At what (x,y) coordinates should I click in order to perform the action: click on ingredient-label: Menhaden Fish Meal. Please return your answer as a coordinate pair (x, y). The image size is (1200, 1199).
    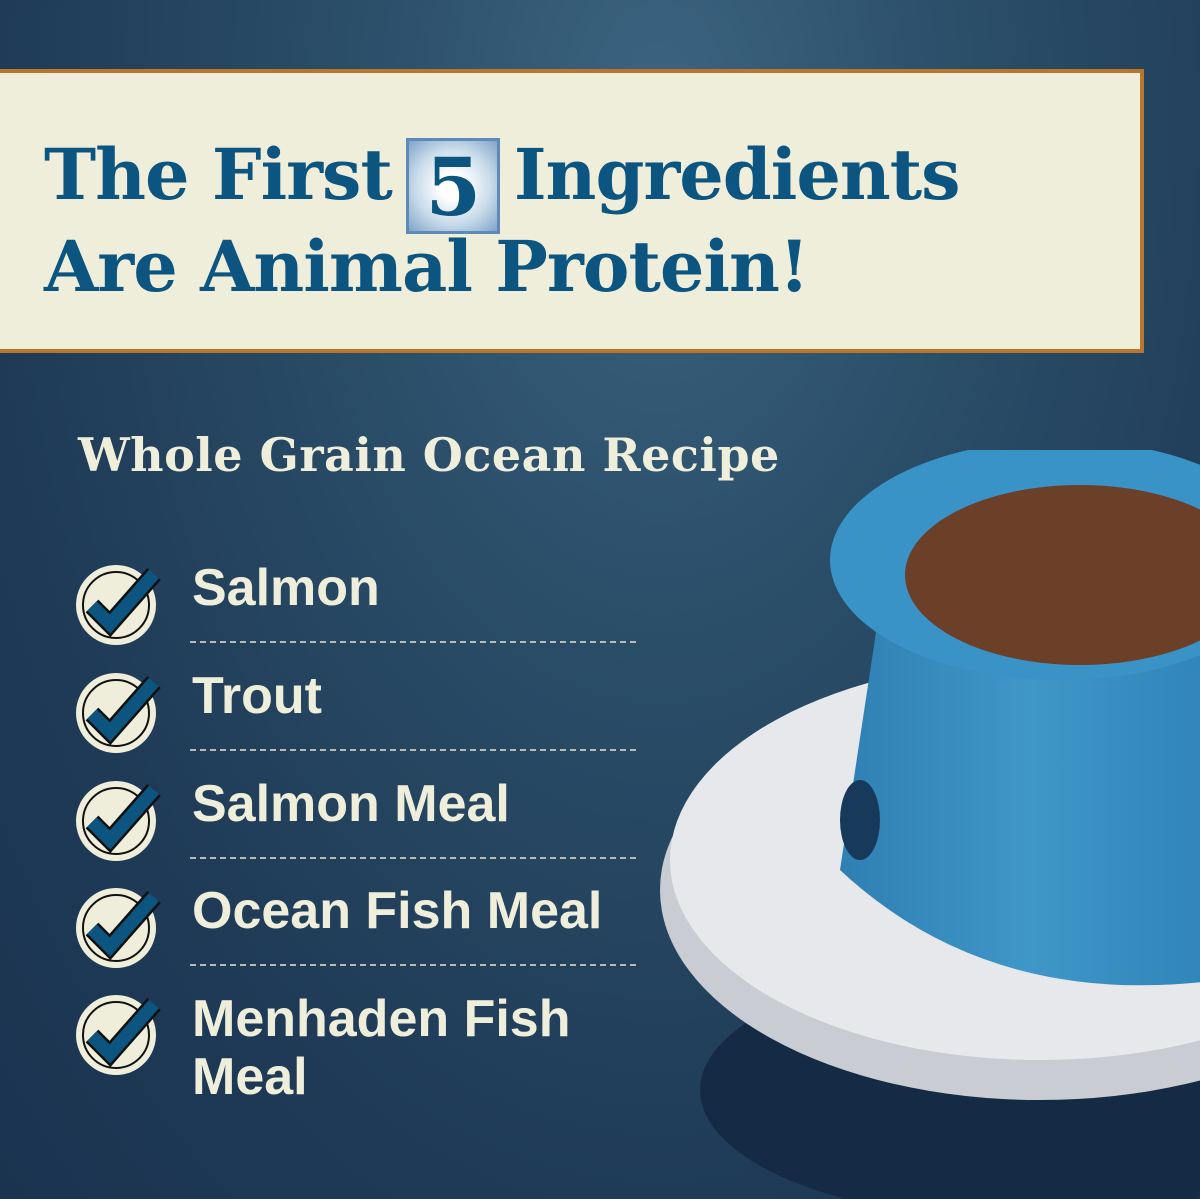
    Looking at the image, I should click on (381, 1048).